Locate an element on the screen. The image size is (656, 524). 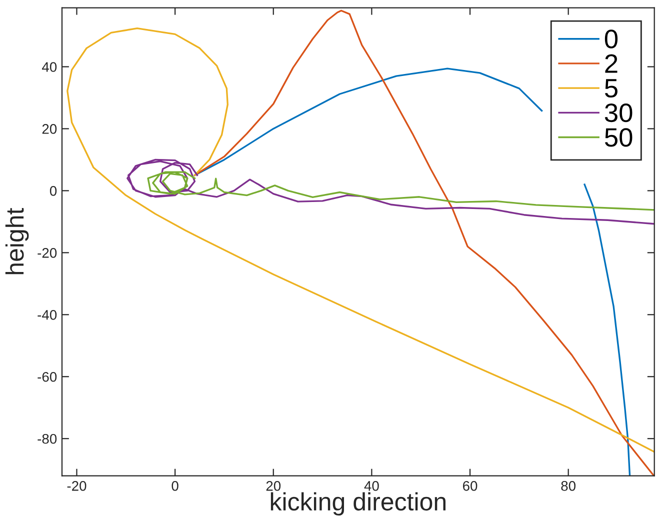
x-tick-label: 20 is located at coordinates (273, 486).